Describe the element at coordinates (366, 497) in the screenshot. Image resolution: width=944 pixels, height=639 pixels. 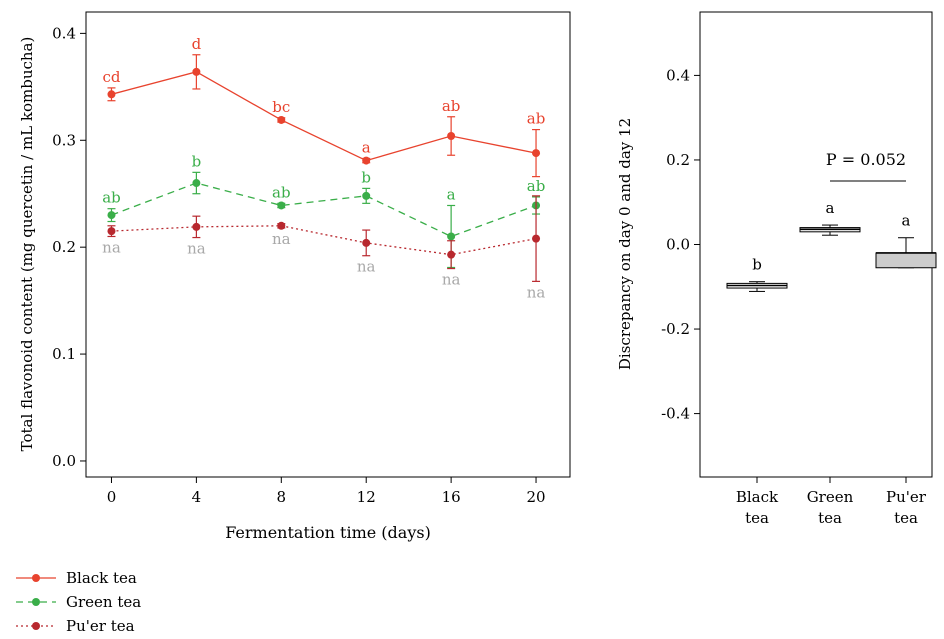
I see `x-tick-label: 12` at that location.